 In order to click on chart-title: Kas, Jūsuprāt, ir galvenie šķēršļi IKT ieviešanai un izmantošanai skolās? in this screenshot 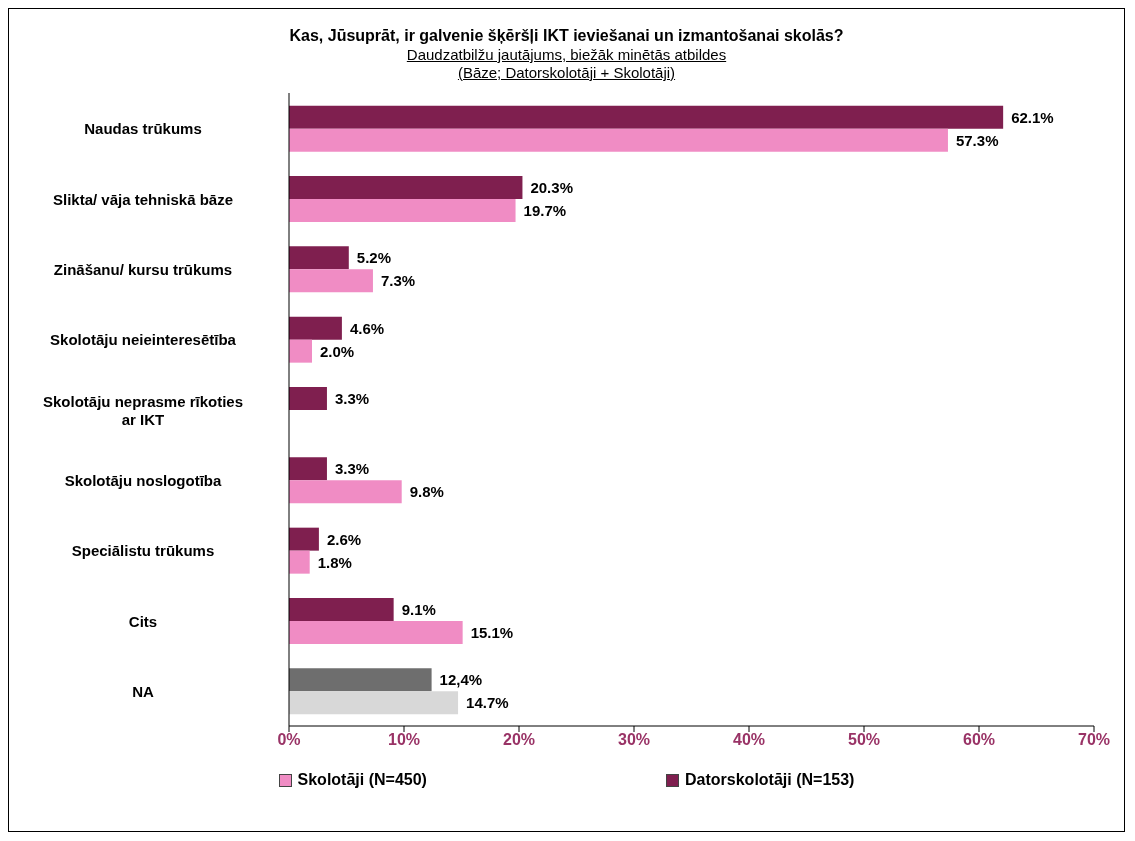, I will do `click(566, 36)`.